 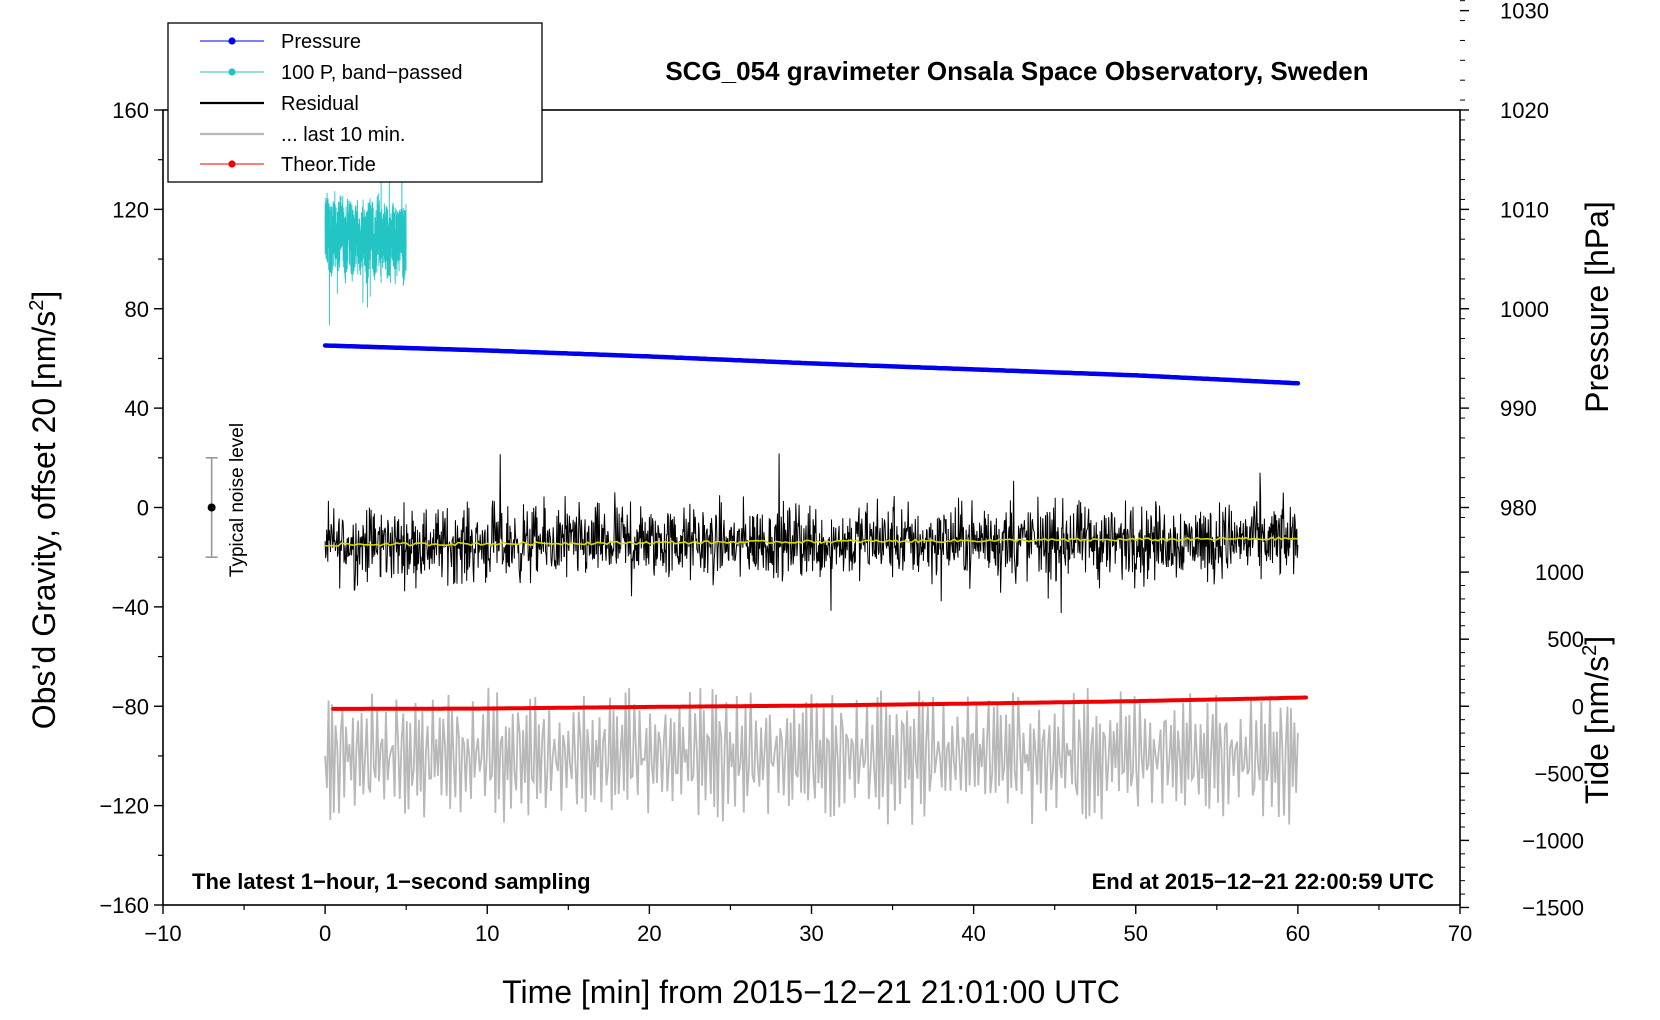 I want to click on pressure-tick-label: 1020, so click(x=1524, y=110).